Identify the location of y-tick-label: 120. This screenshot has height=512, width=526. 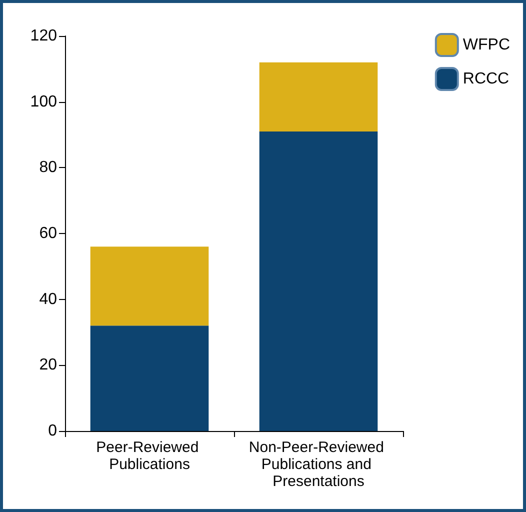
(44, 36).